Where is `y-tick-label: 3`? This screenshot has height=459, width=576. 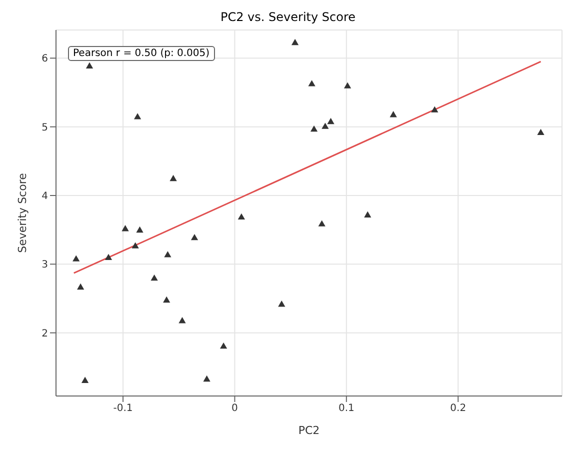 y-tick-label: 3 is located at coordinates (45, 265).